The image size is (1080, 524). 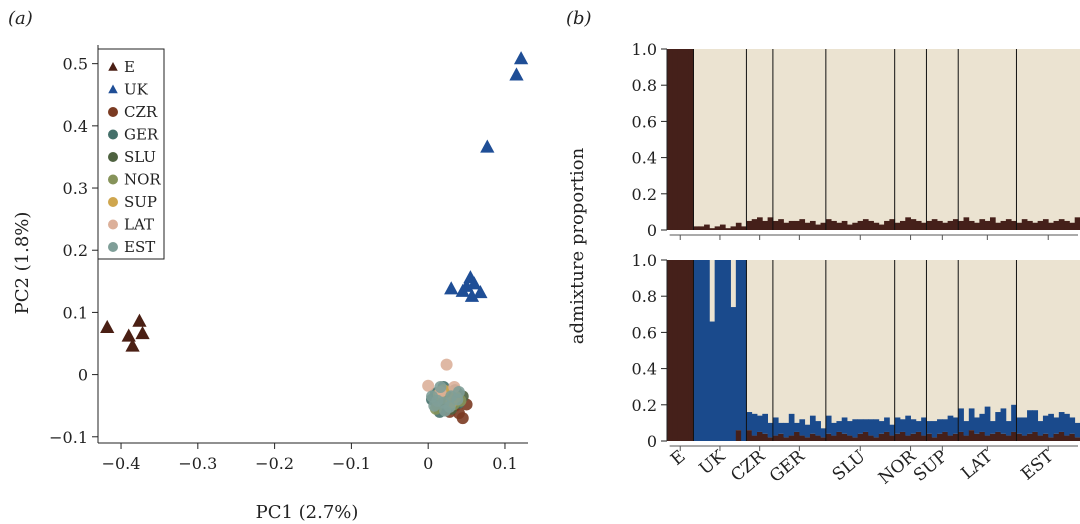 I want to click on pca-legend-label: GER, so click(x=141, y=135).